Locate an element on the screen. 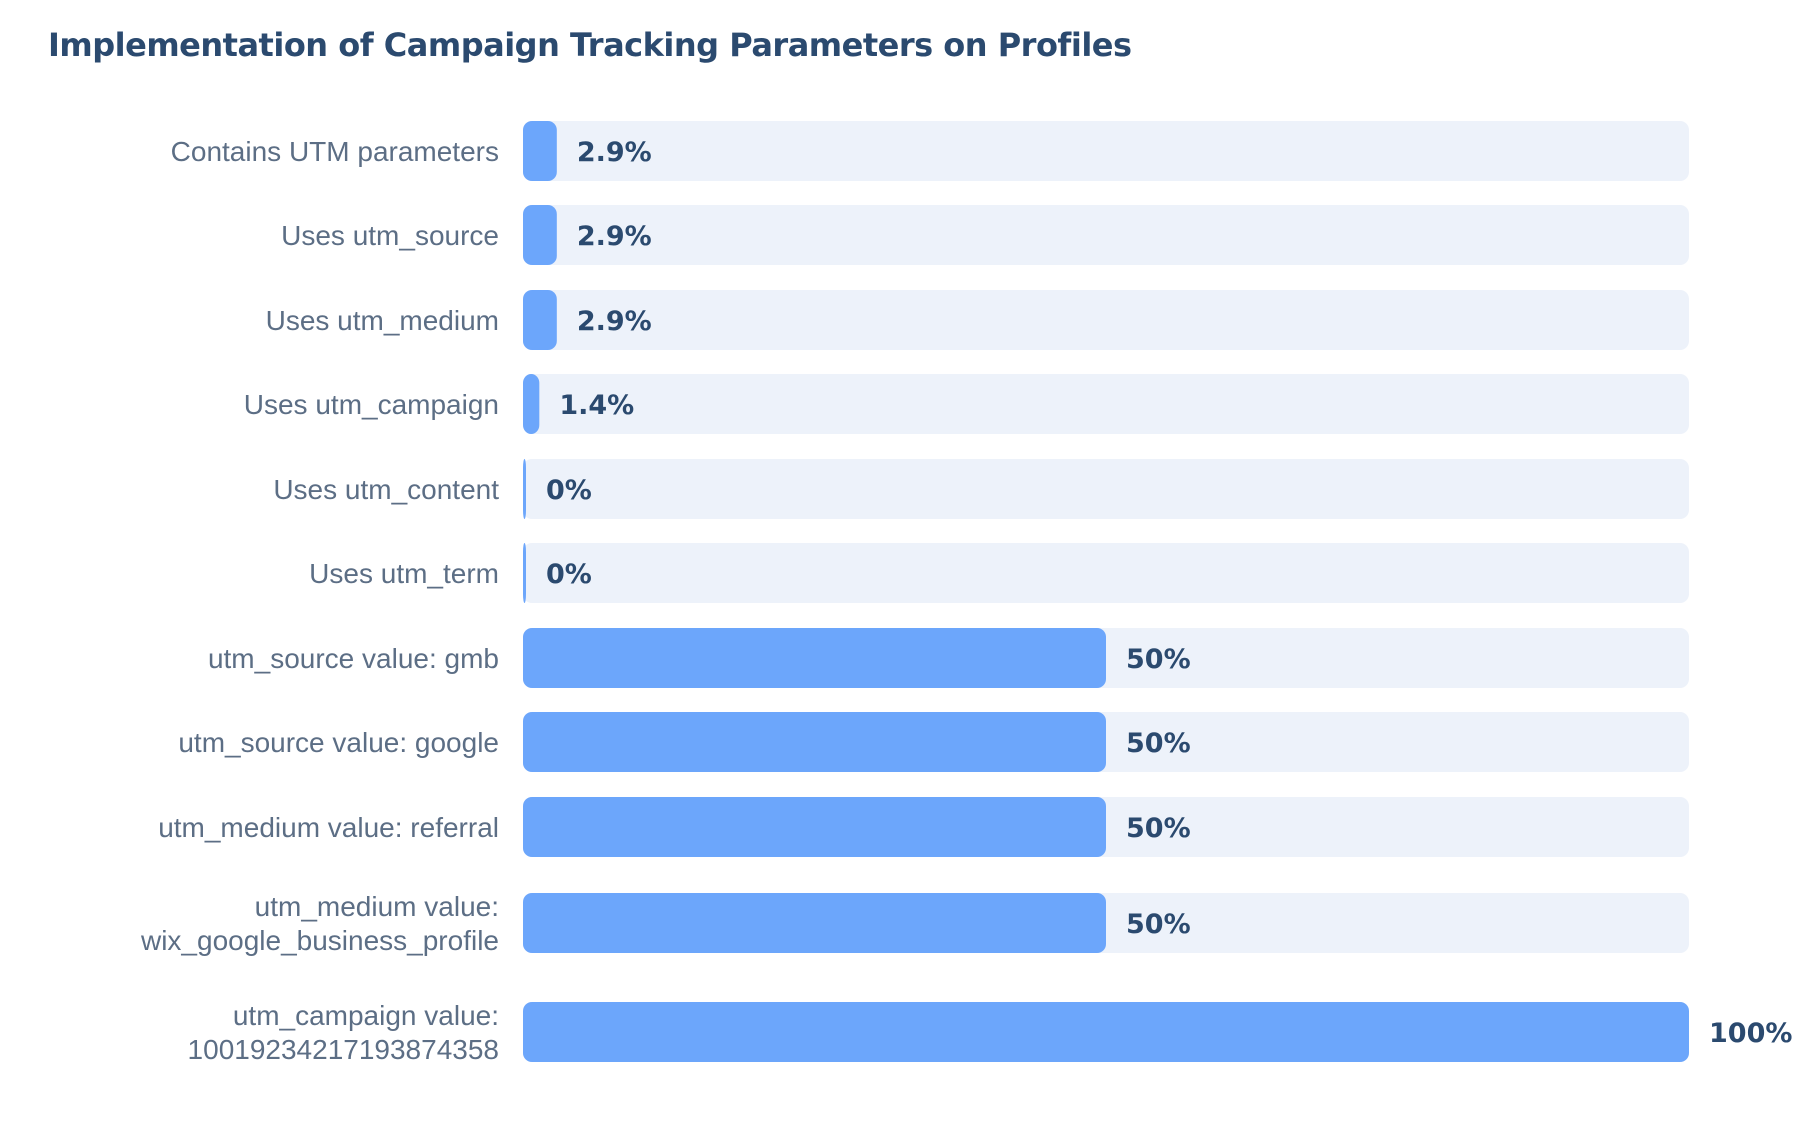  category-label-line: Contains UTM parameters is located at coordinates (335, 151).